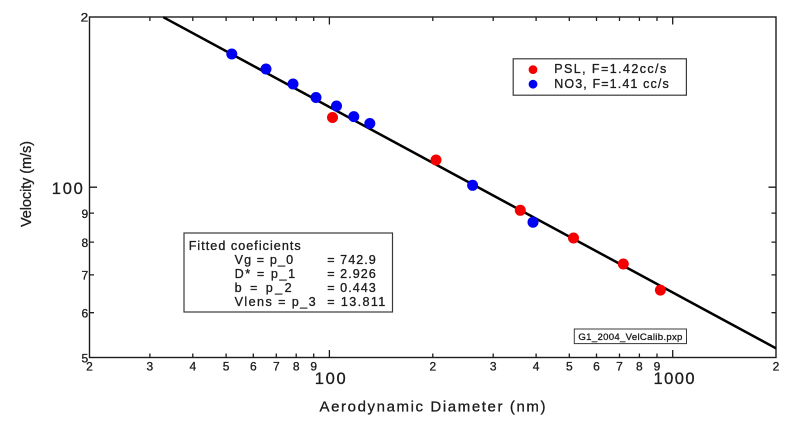  I want to click on svg-text: NO3, F=1.41 cc/s, so click(611, 84).